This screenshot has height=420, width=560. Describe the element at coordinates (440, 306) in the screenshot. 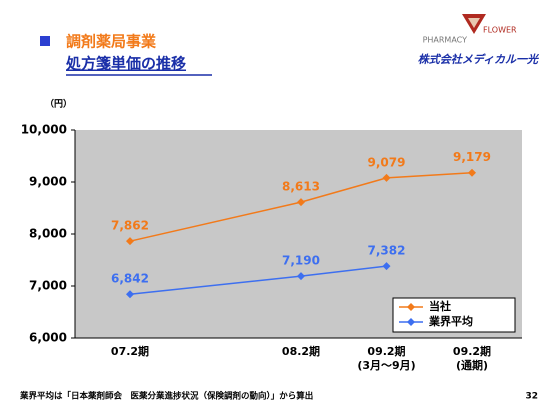

I see `legend-label: 当社` at that location.